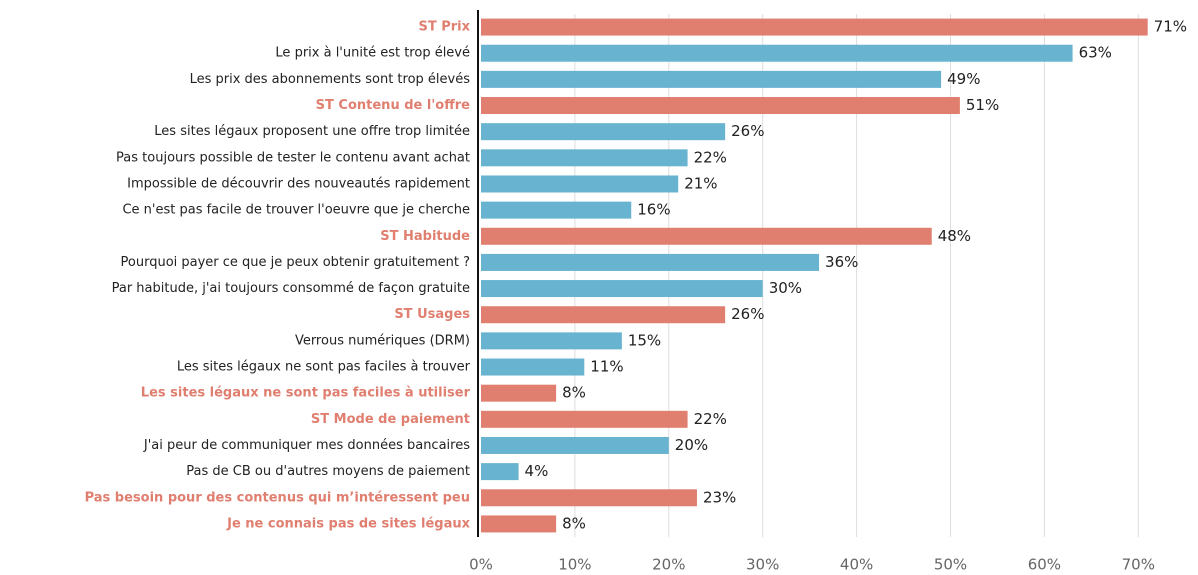  Describe the element at coordinates (432, 314) in the screenshot. I see `category-label: ST Usages` at that location.